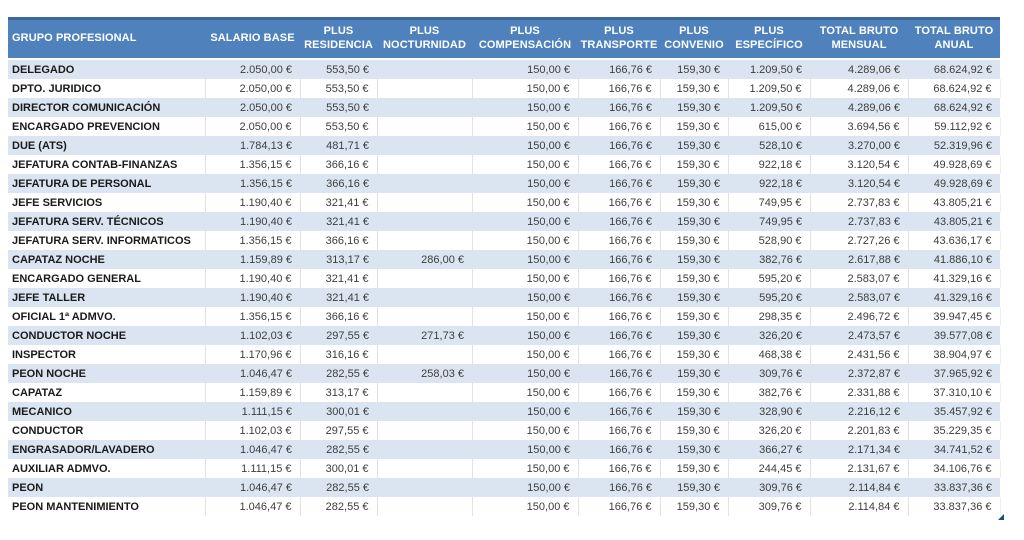  What do you see at coordinates (694, 38) in the screenshot?
I see `column-header-plus-convenio: PLUS CONVENIO` at bounding box center [694, 38].